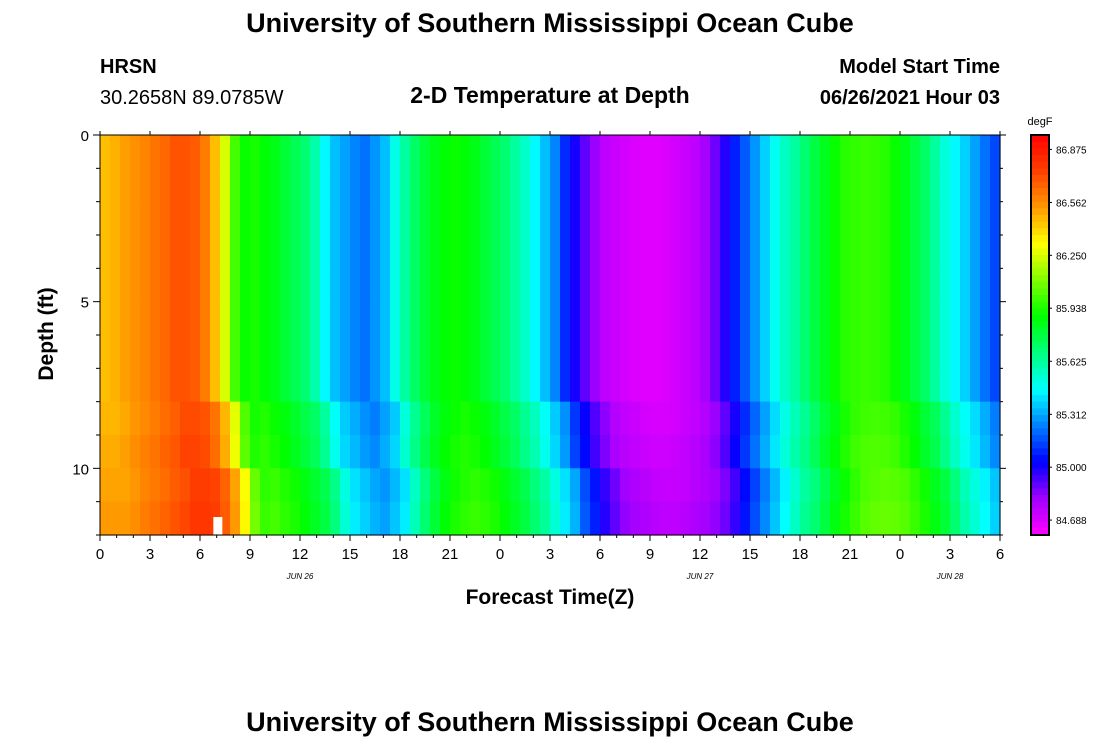  What do you see at coordinates (1071, 256) in the screenshot?
I see `colorbar-label: 86.250` at bounding box center [1071, 256].